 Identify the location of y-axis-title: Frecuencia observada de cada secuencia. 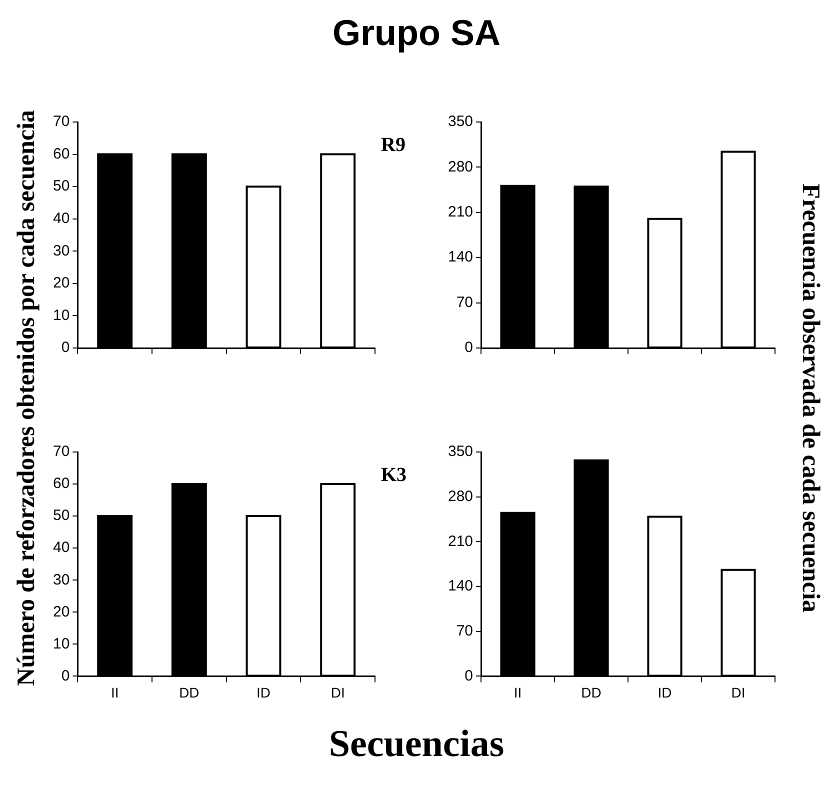
(810, 398).